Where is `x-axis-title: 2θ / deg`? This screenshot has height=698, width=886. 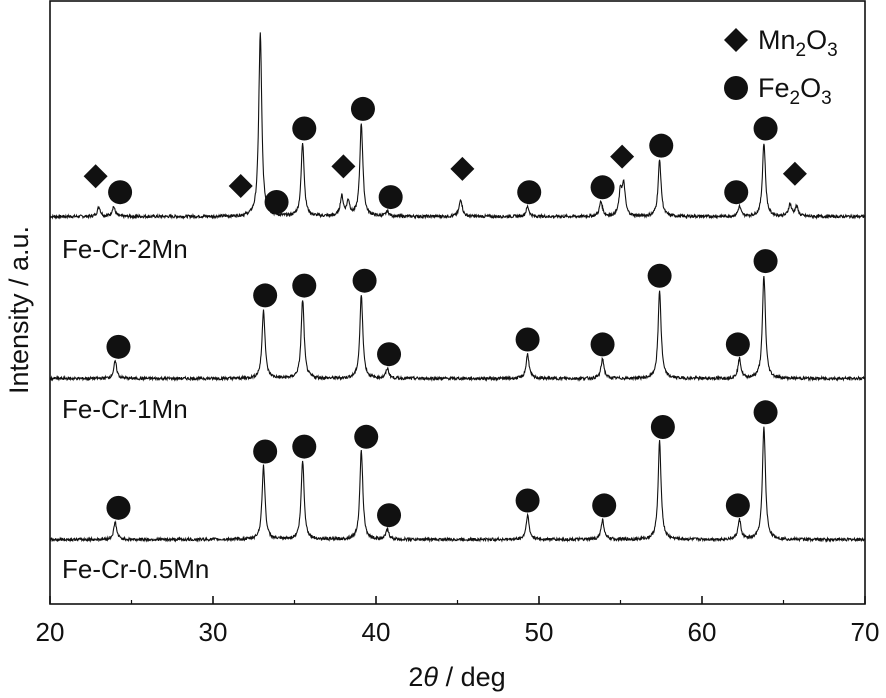 x-axis-title: 2θ / deg is located at coordinates (456, 677).